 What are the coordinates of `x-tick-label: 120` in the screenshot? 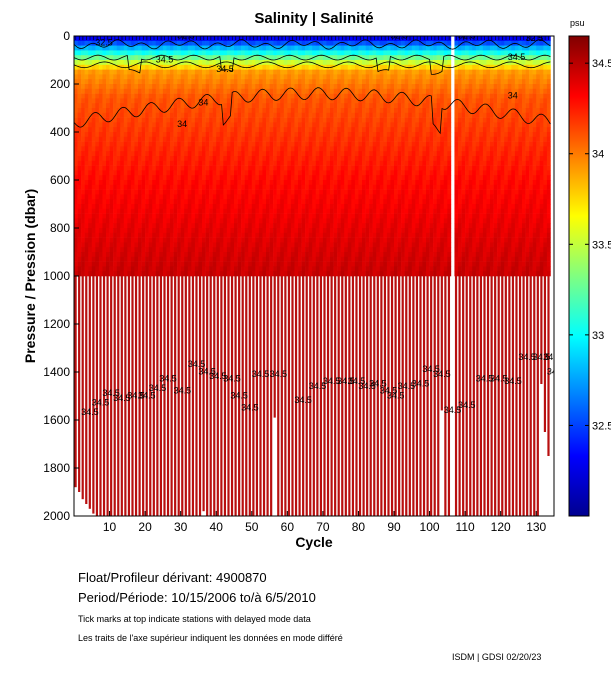 It's located at (501, 527).